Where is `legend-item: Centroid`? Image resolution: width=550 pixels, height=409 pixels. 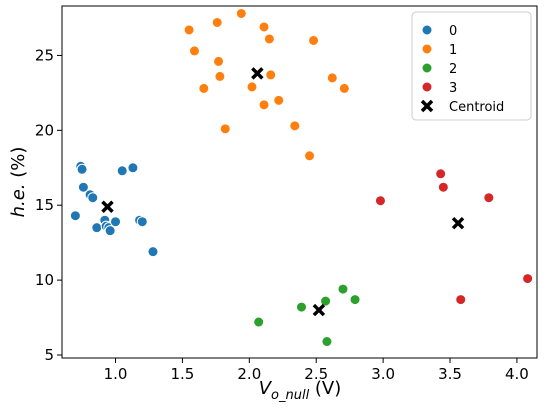 legend-item: Centroid is located at coordinates (462, 107).